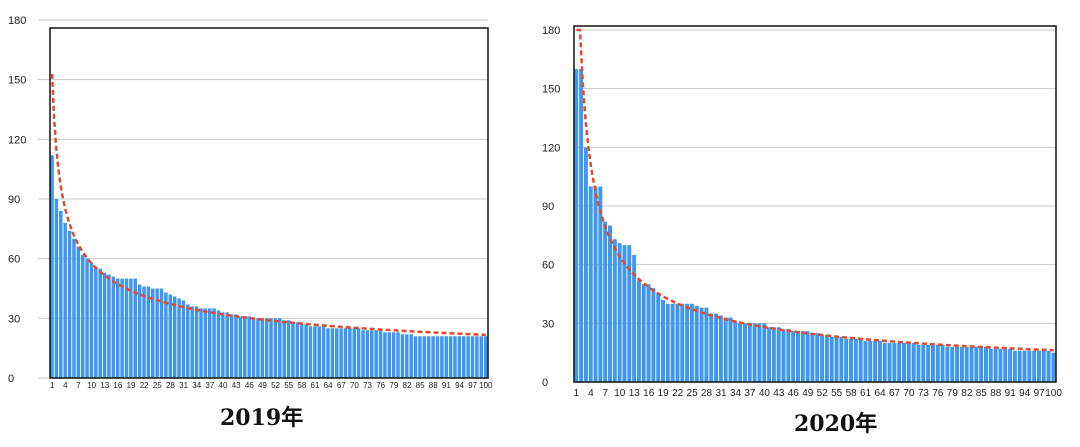 Image resolution: width=1080 pixels, height=447 pixels. I want to click on x-tick-label: 28, so click(707, 393).